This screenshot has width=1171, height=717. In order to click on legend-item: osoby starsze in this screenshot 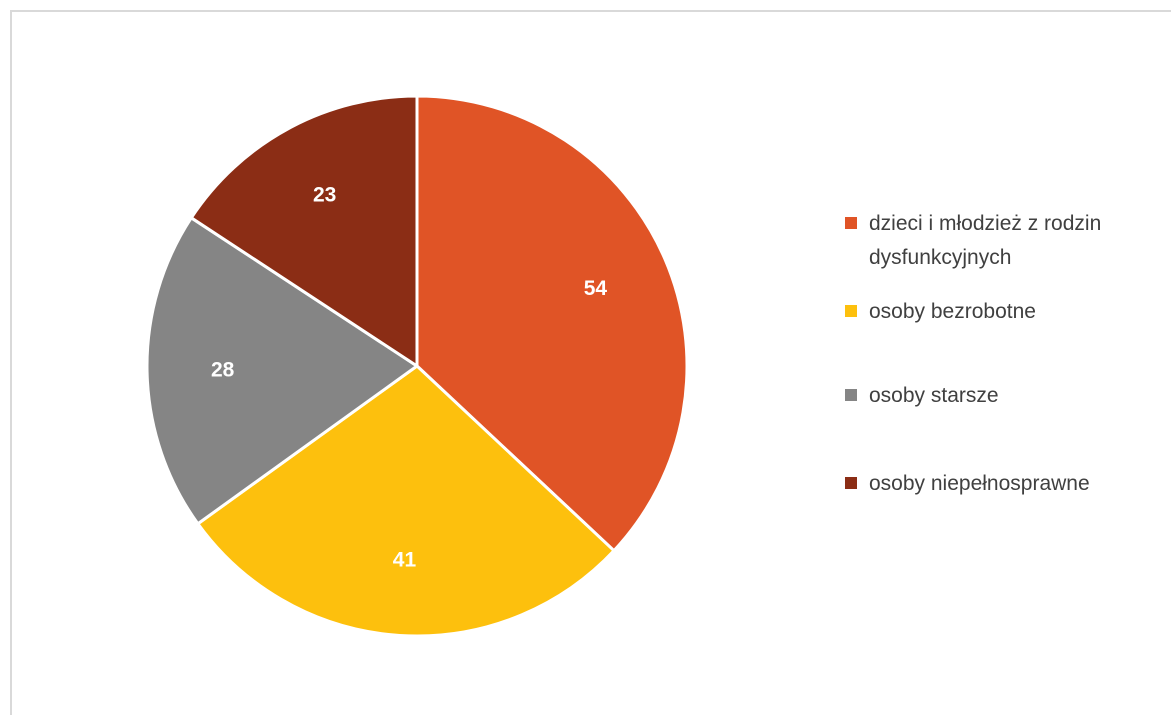, I will do `click(1008, 396)`.